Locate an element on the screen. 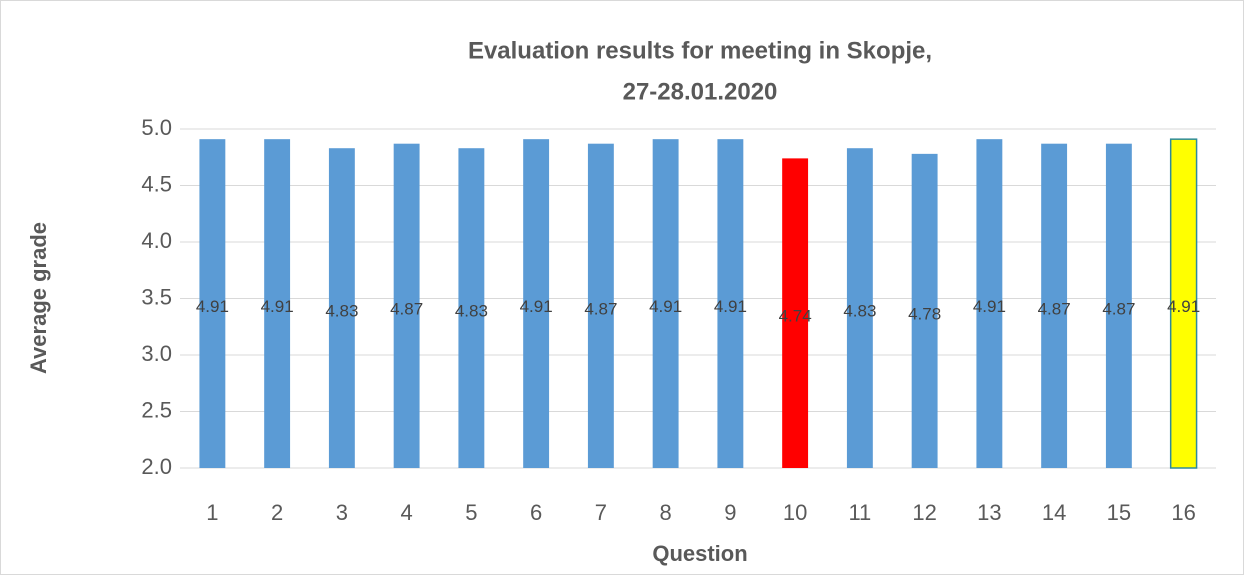 This screenshot has height=575, width=1244. x-tick-label: 12 is located at coordinates (924, 512).